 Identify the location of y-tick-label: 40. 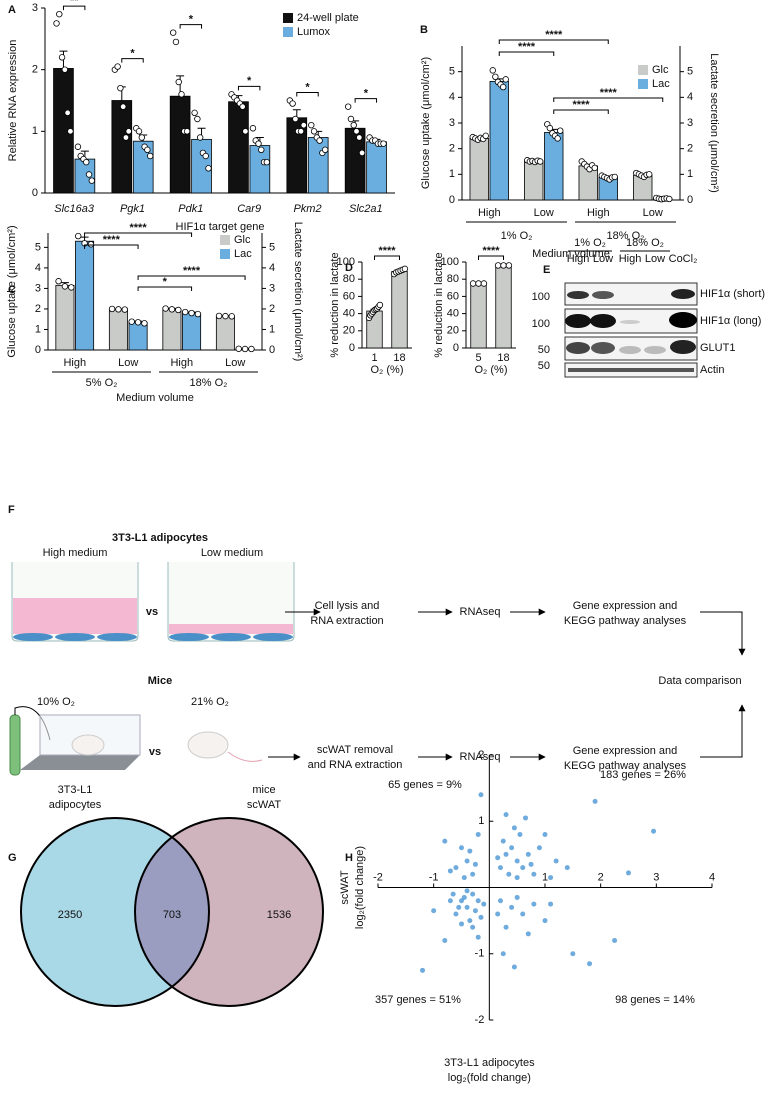
(349, 314).